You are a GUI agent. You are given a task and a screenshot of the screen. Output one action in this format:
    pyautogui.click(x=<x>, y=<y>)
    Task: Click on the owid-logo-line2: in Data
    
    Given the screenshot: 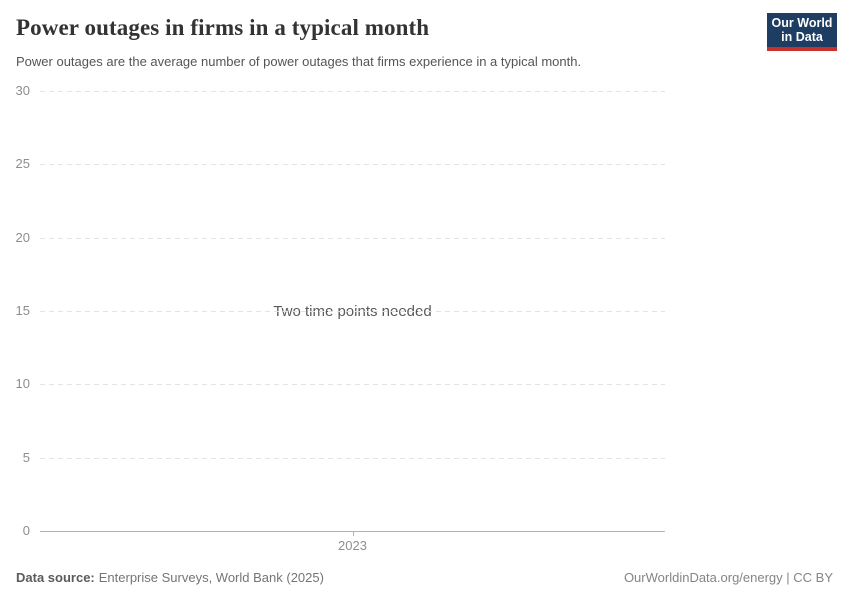 What is the action you would take?
    pyautogui.click(x=802, y=37)
    